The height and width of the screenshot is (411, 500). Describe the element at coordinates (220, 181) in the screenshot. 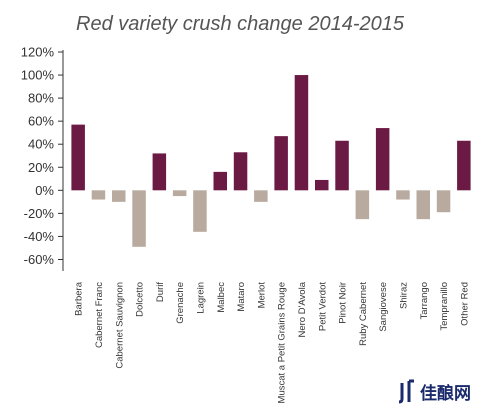

I see `bar-malbec` at that location.